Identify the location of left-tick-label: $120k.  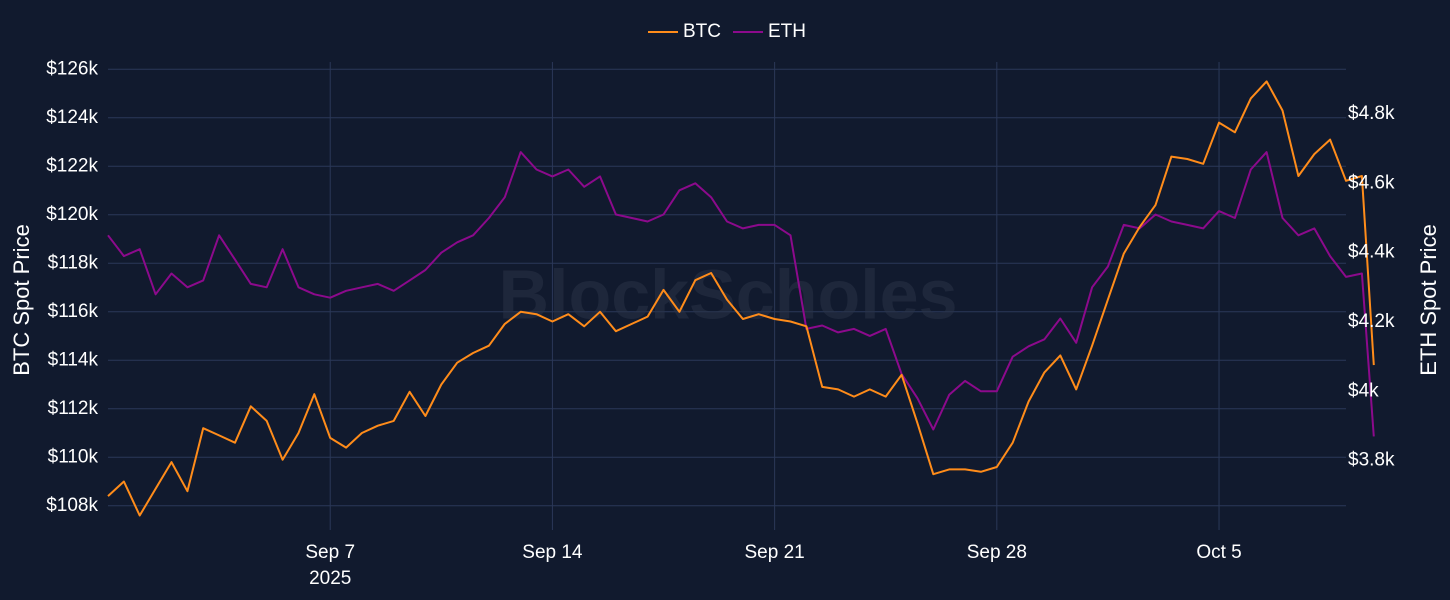
(72, 214).